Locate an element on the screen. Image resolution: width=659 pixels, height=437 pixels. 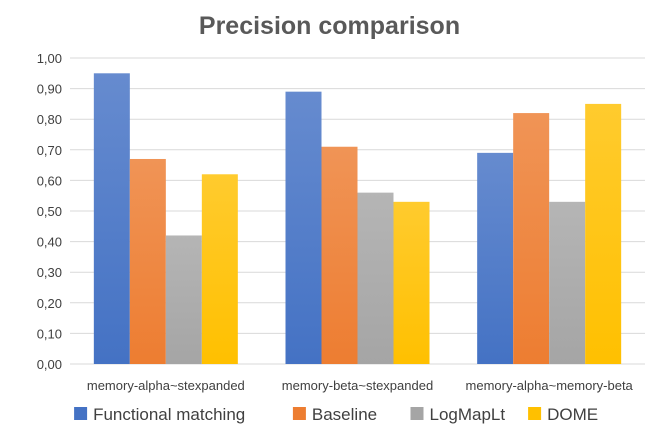
y-tick-label: 0,30 is located at coordinates (49, 272).